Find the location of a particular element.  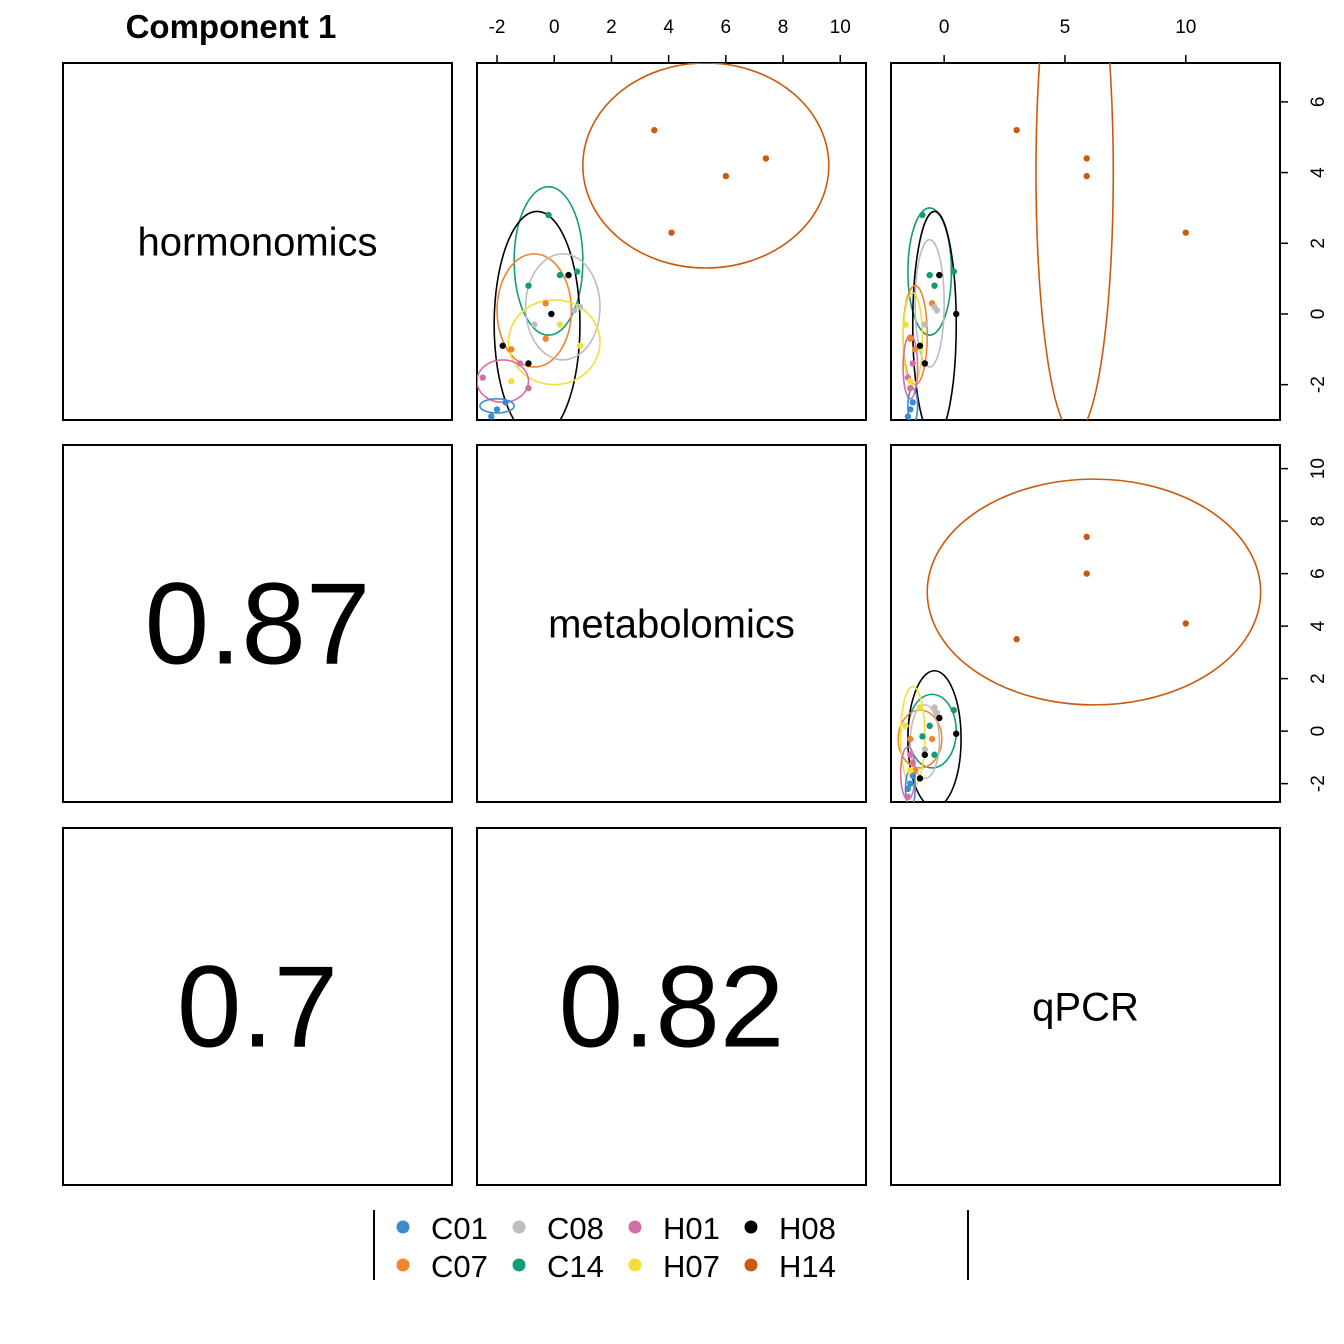

legend-label-H14: H14 is located at coordinates (807, 1266).